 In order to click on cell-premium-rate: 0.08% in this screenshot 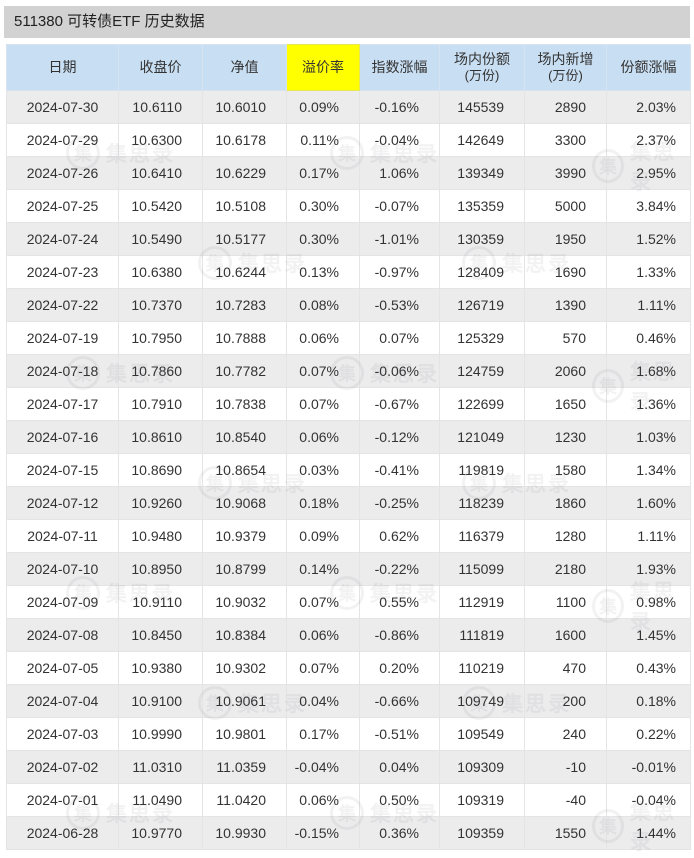, I will do `click(323, 305)`.